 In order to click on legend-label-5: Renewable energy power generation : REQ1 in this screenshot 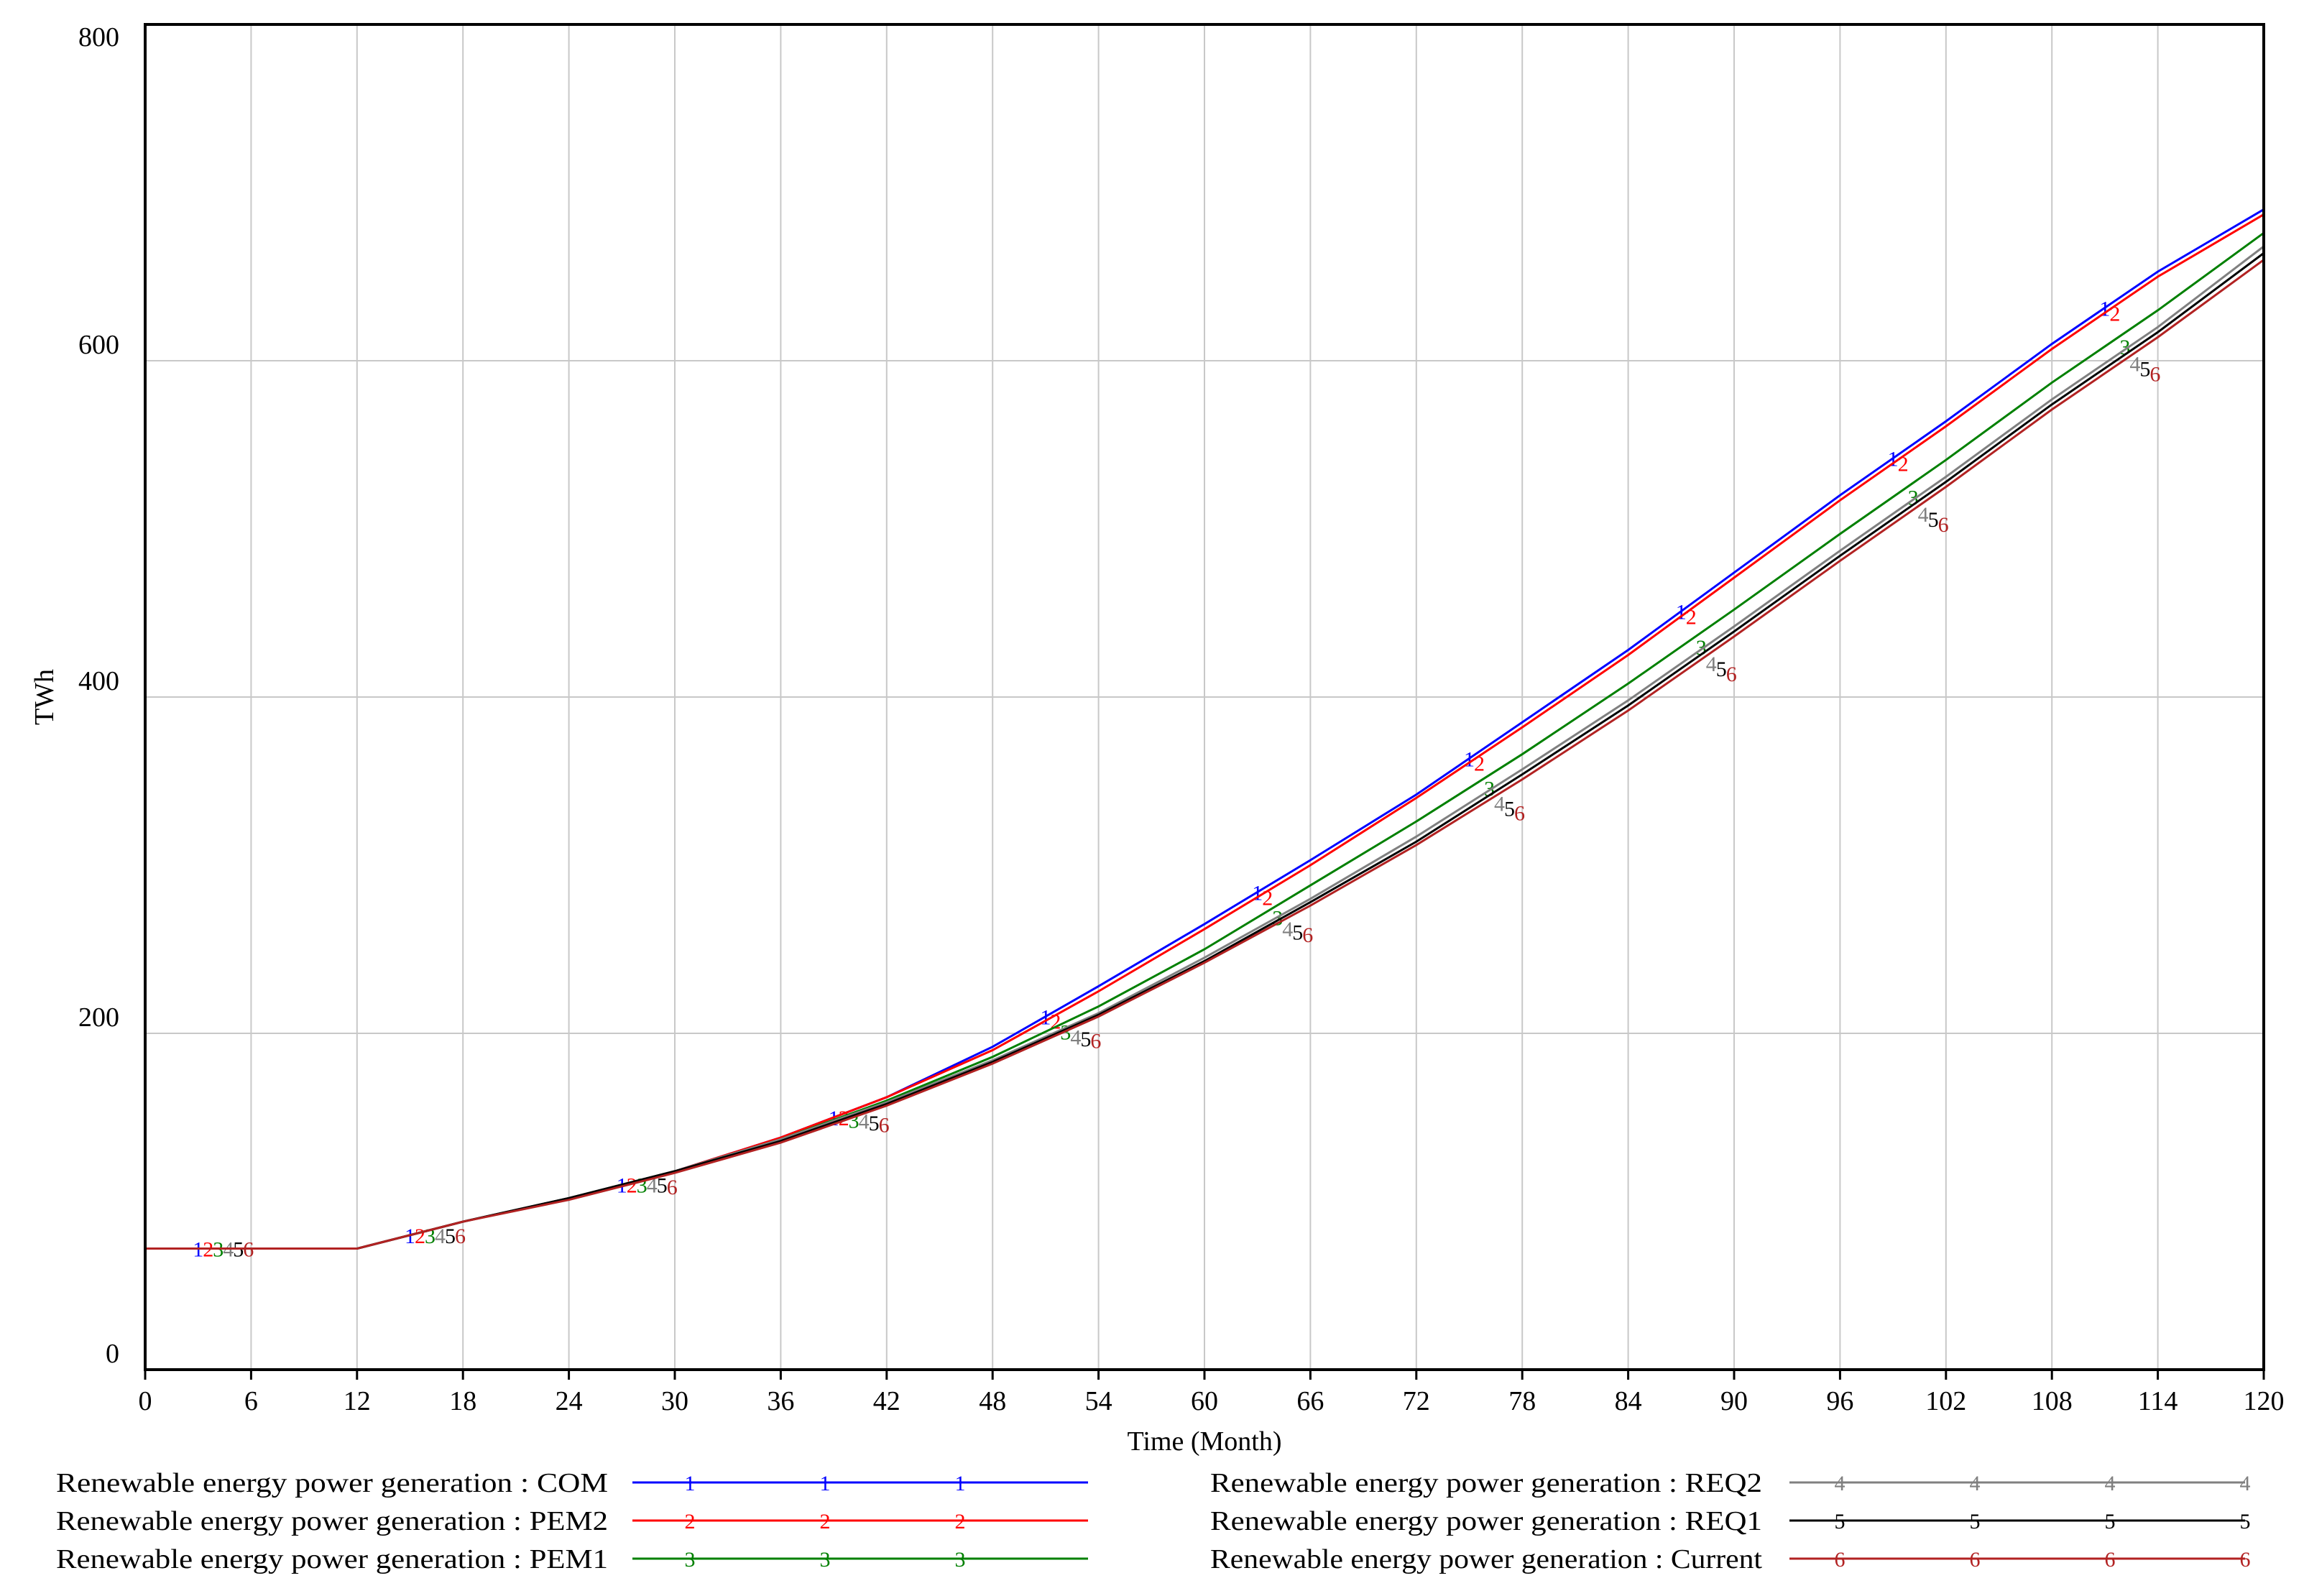, I will do `click(1486, 1521)`.